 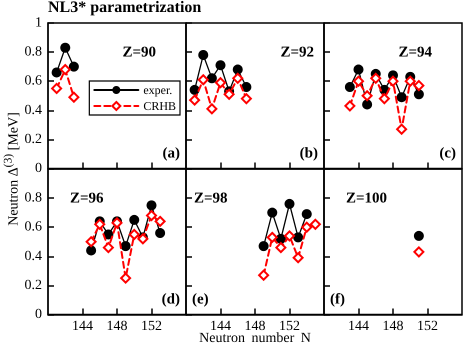 I want to click on chart-title: NL3* parametrization, so click(x=125, y=8).